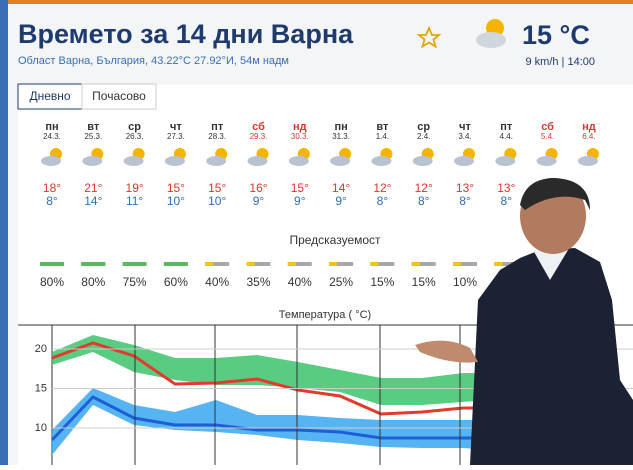  What do you see at coordinates (52, 136) in the screenshot?
I see `day-date: 24.3.` at bounding box center [52, 136].